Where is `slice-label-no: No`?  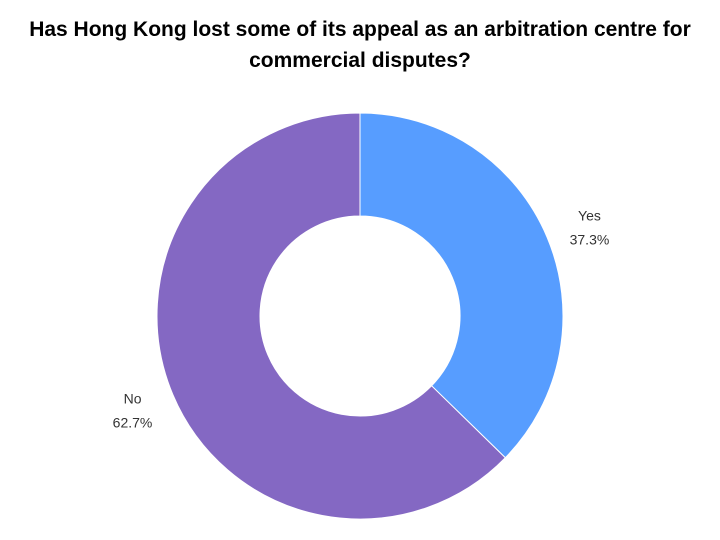 slice-label-no: No is located at coordinates (133, 399).